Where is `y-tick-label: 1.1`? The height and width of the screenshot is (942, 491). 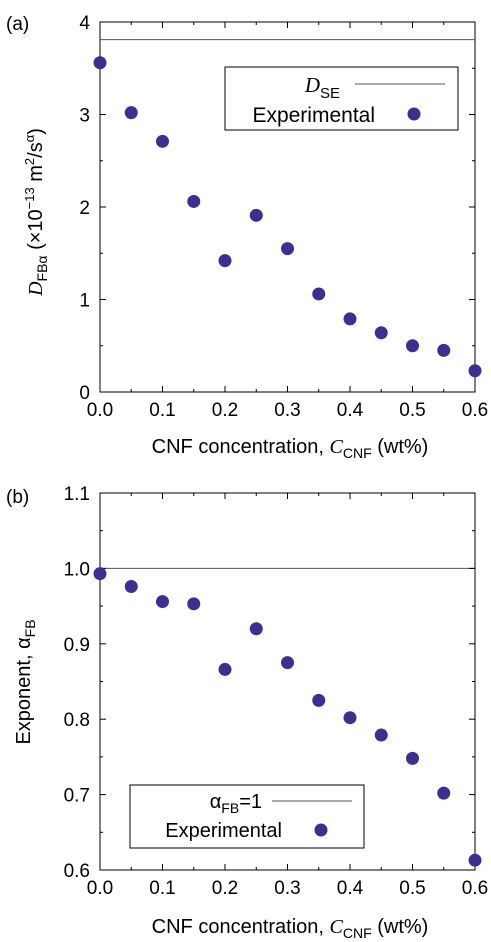 y-tick-label: 1.1 is located at coordinates (77, 494).